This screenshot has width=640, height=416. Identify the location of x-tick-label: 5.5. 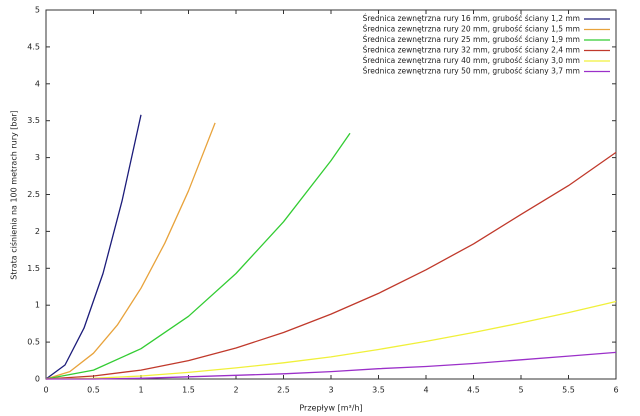
(568, 390).